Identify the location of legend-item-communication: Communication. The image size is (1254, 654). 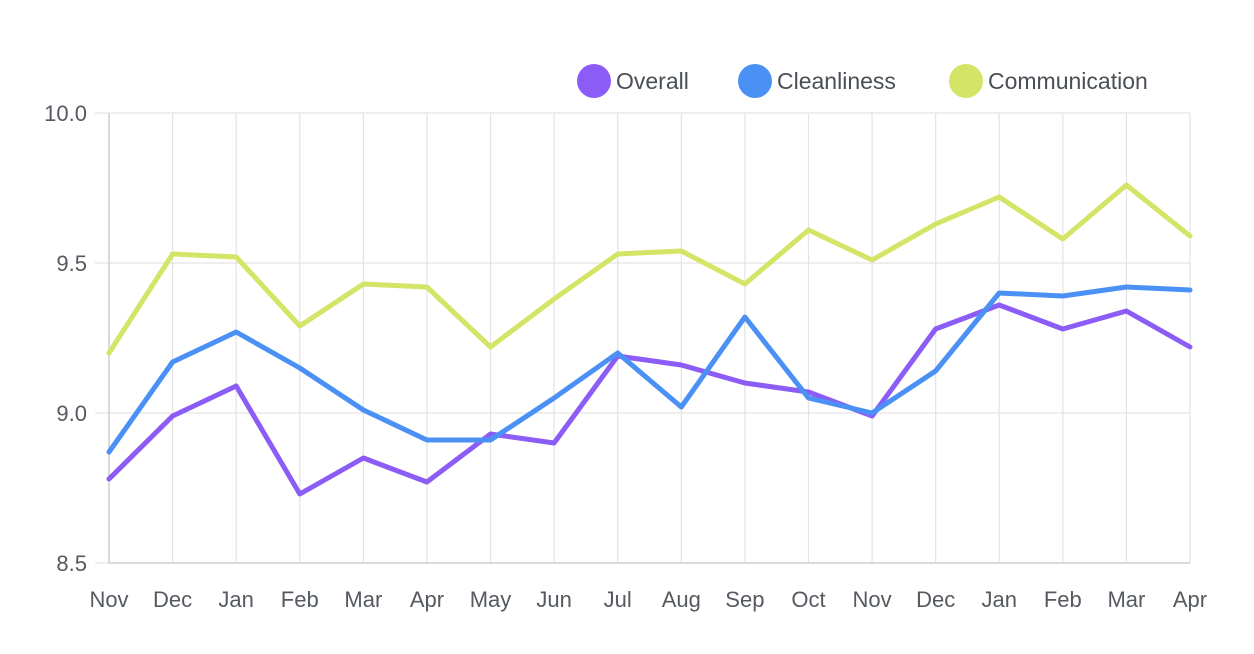
(1048, 81).